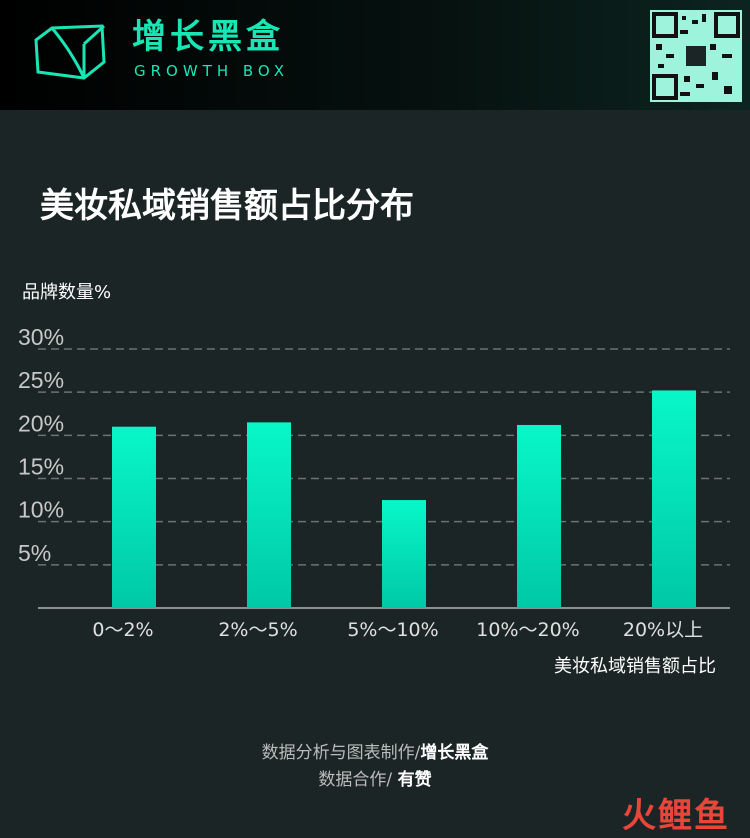 This screenshot has height=838, width=750. What do you see at coordinates (414, 780) in the screenshot?
I see `credit-name: 有赞` at bounding box center [414, 780].